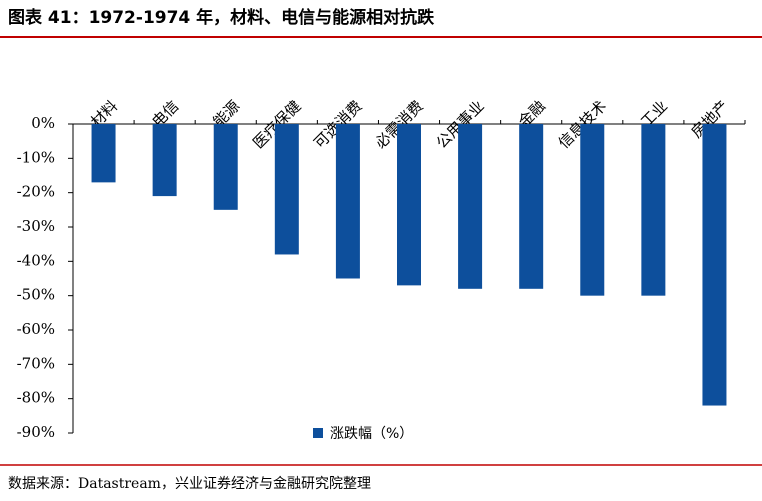 Image resolution: width=762 pixels, height=501 pixels. I want to click on y-tick-label: -60%, so click(36, 329).